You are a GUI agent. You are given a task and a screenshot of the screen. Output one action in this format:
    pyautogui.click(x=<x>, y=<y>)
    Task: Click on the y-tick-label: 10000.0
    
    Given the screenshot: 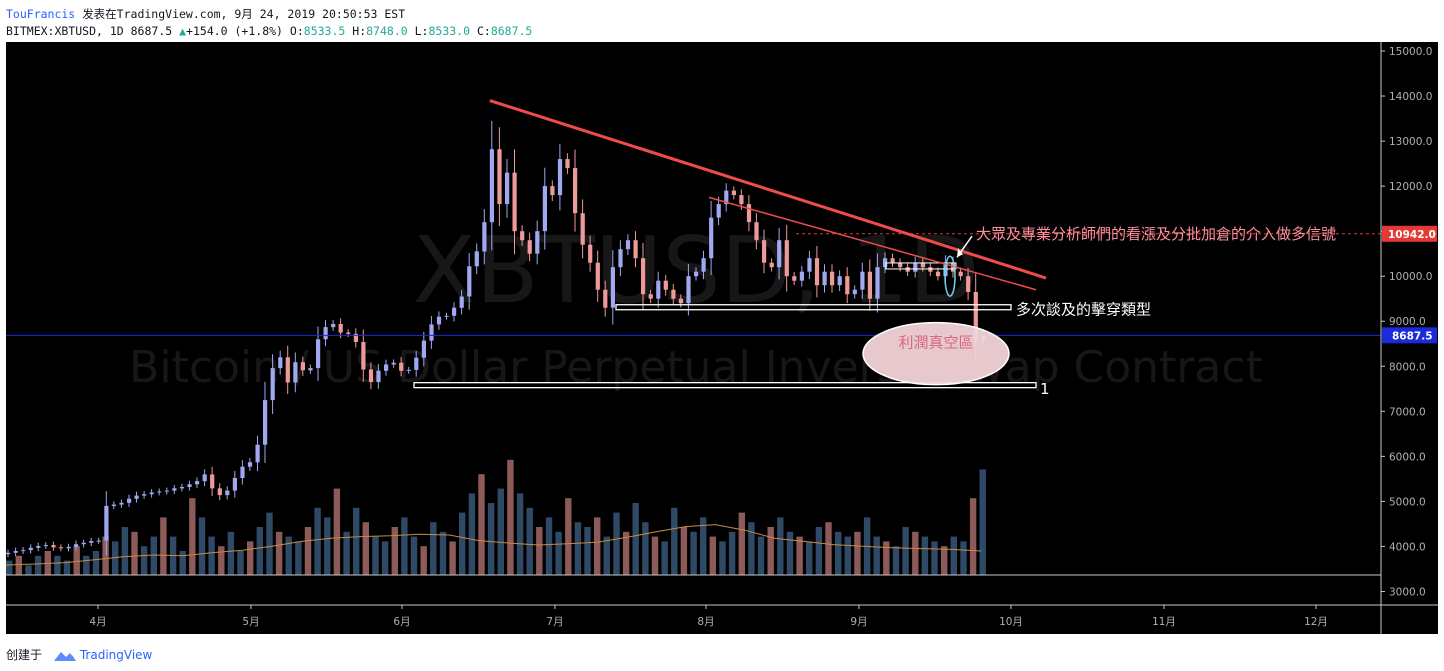 What is the action you would take?
    pyautogui.click(x=1410, y=277)
    